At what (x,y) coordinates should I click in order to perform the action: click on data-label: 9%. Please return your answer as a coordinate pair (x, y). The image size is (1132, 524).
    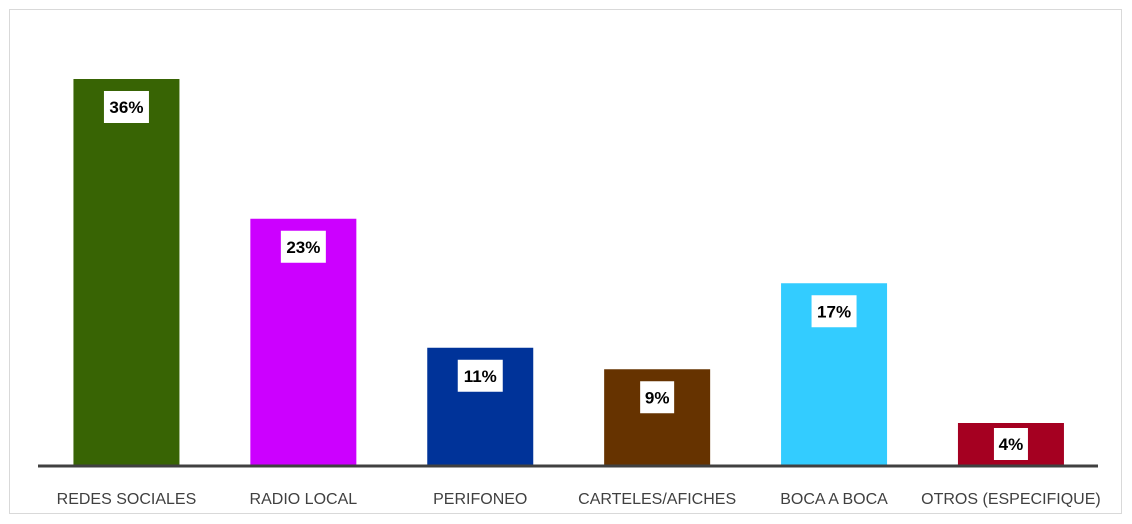
    Looking at the image, I should click on (657, 397).